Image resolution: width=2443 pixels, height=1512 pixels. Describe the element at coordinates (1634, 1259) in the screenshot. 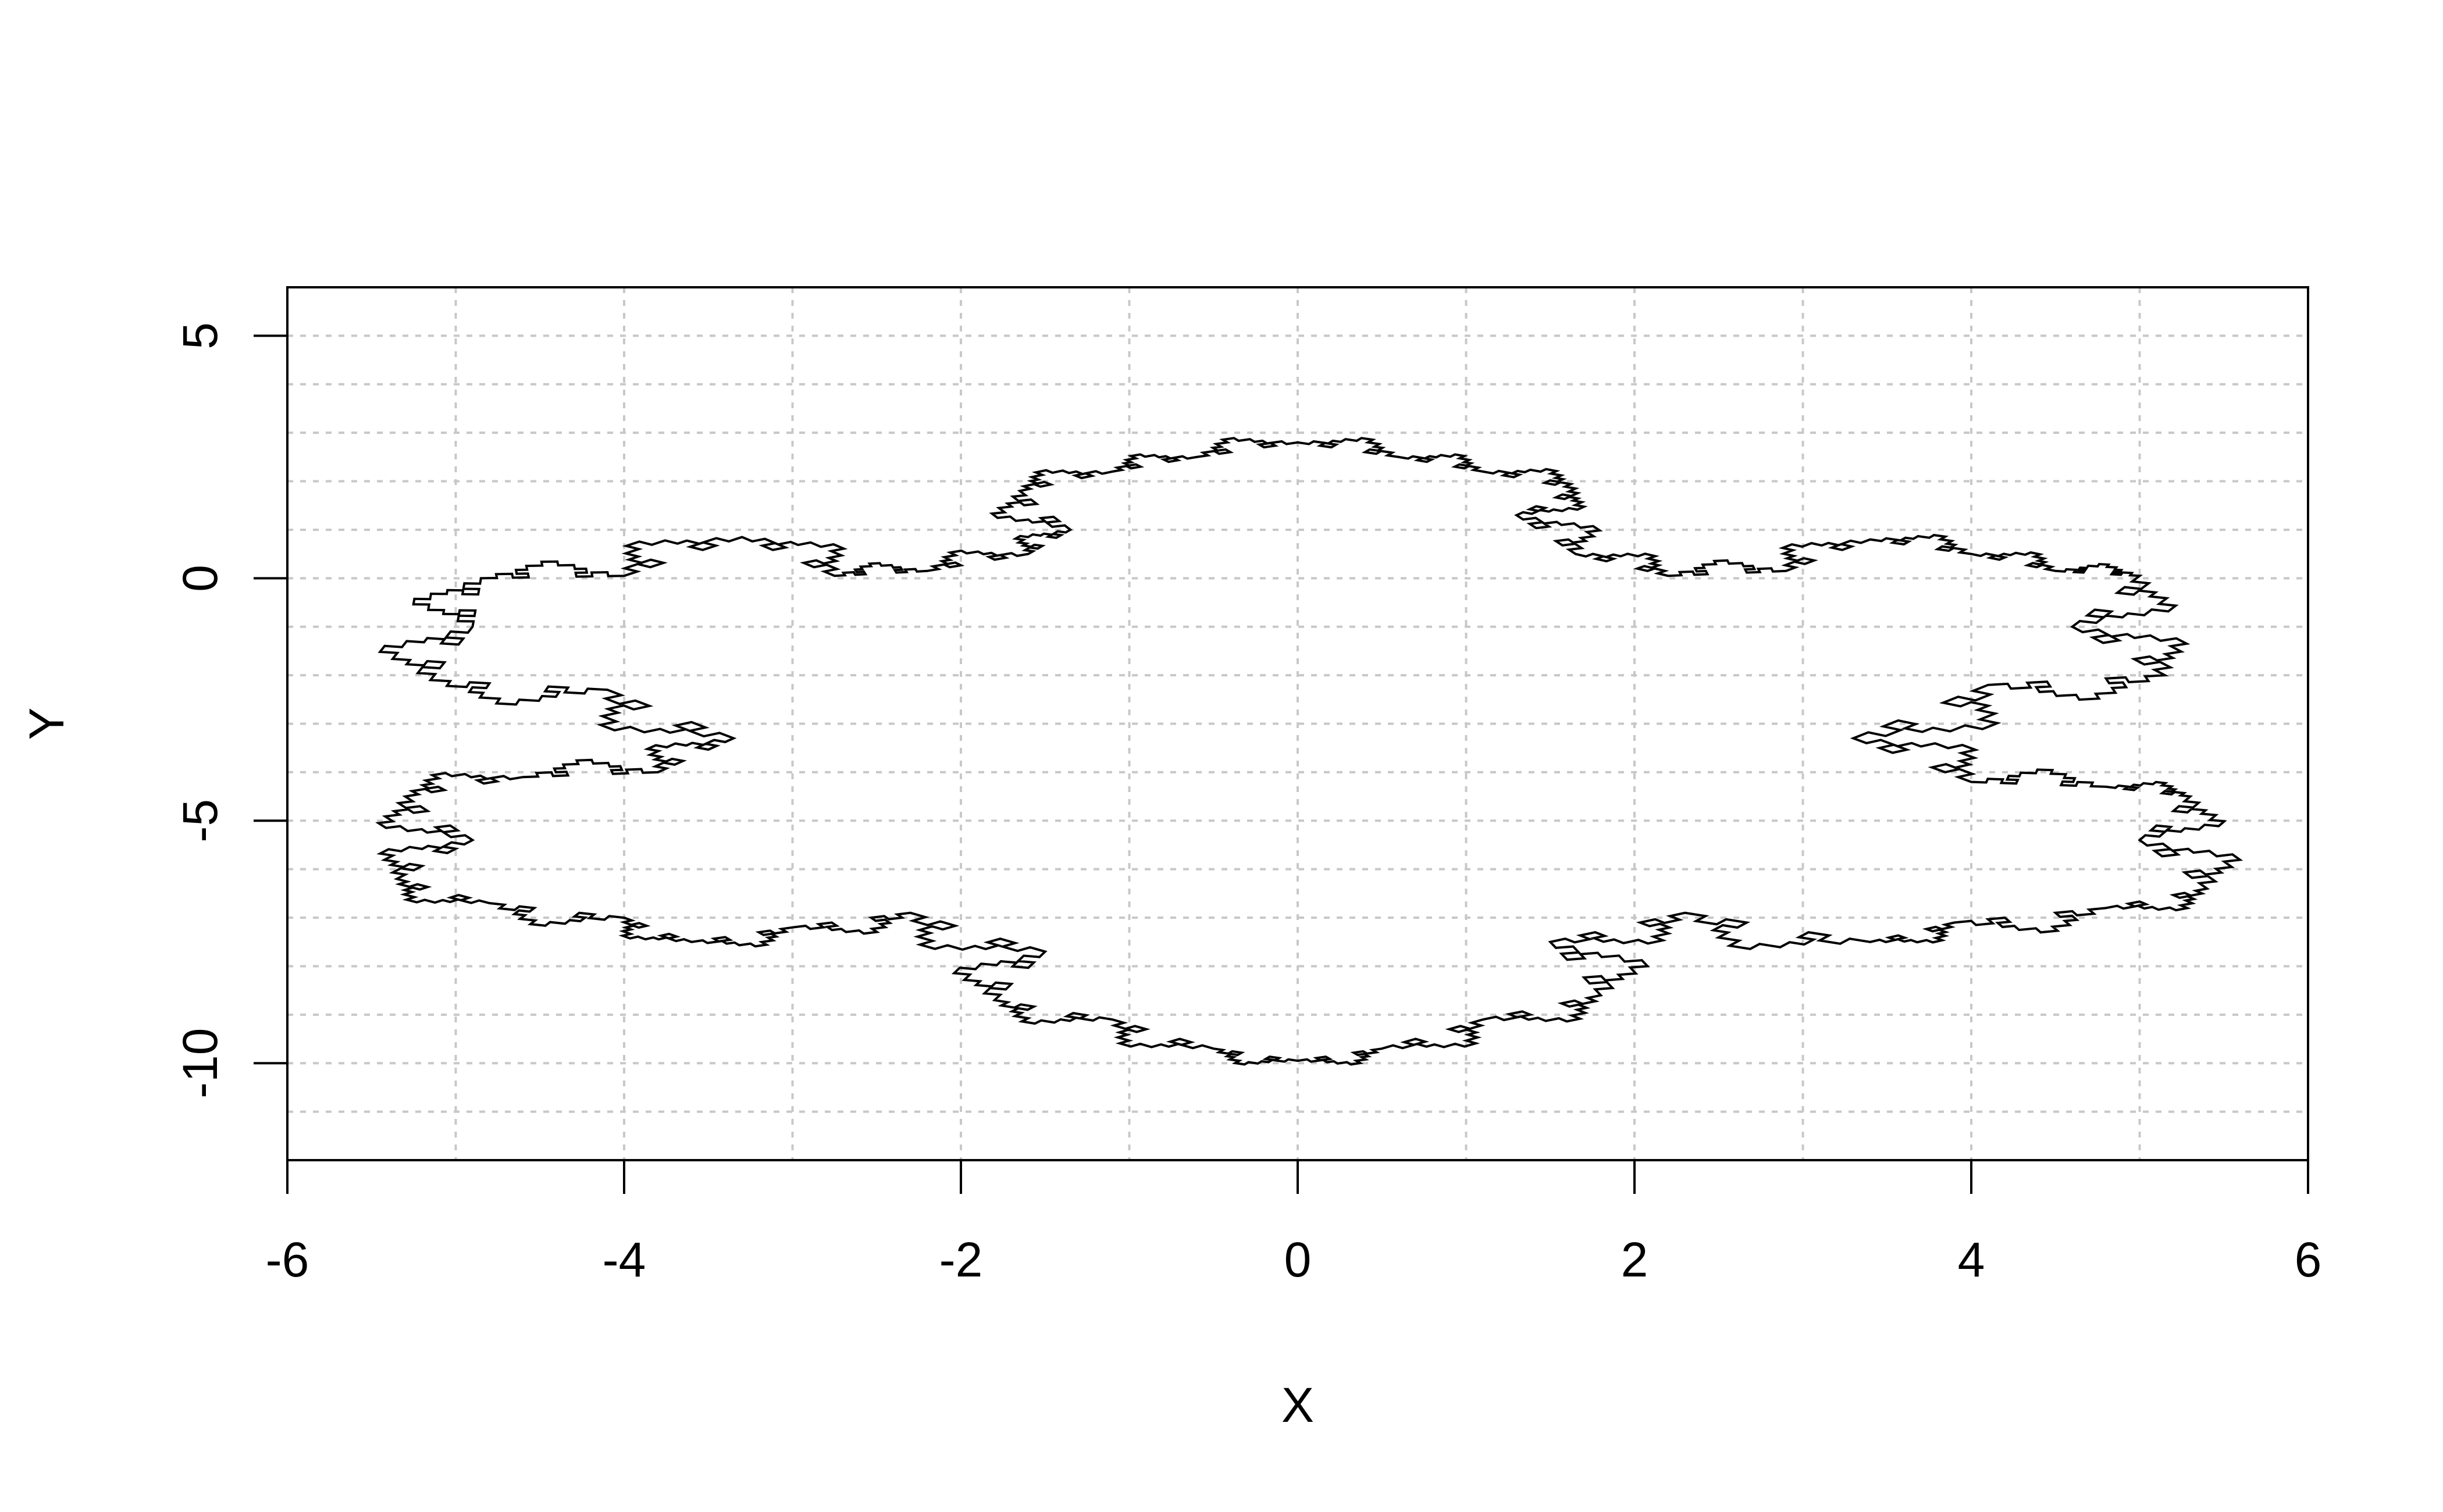

I see `x-tick-label: 2` at that location.